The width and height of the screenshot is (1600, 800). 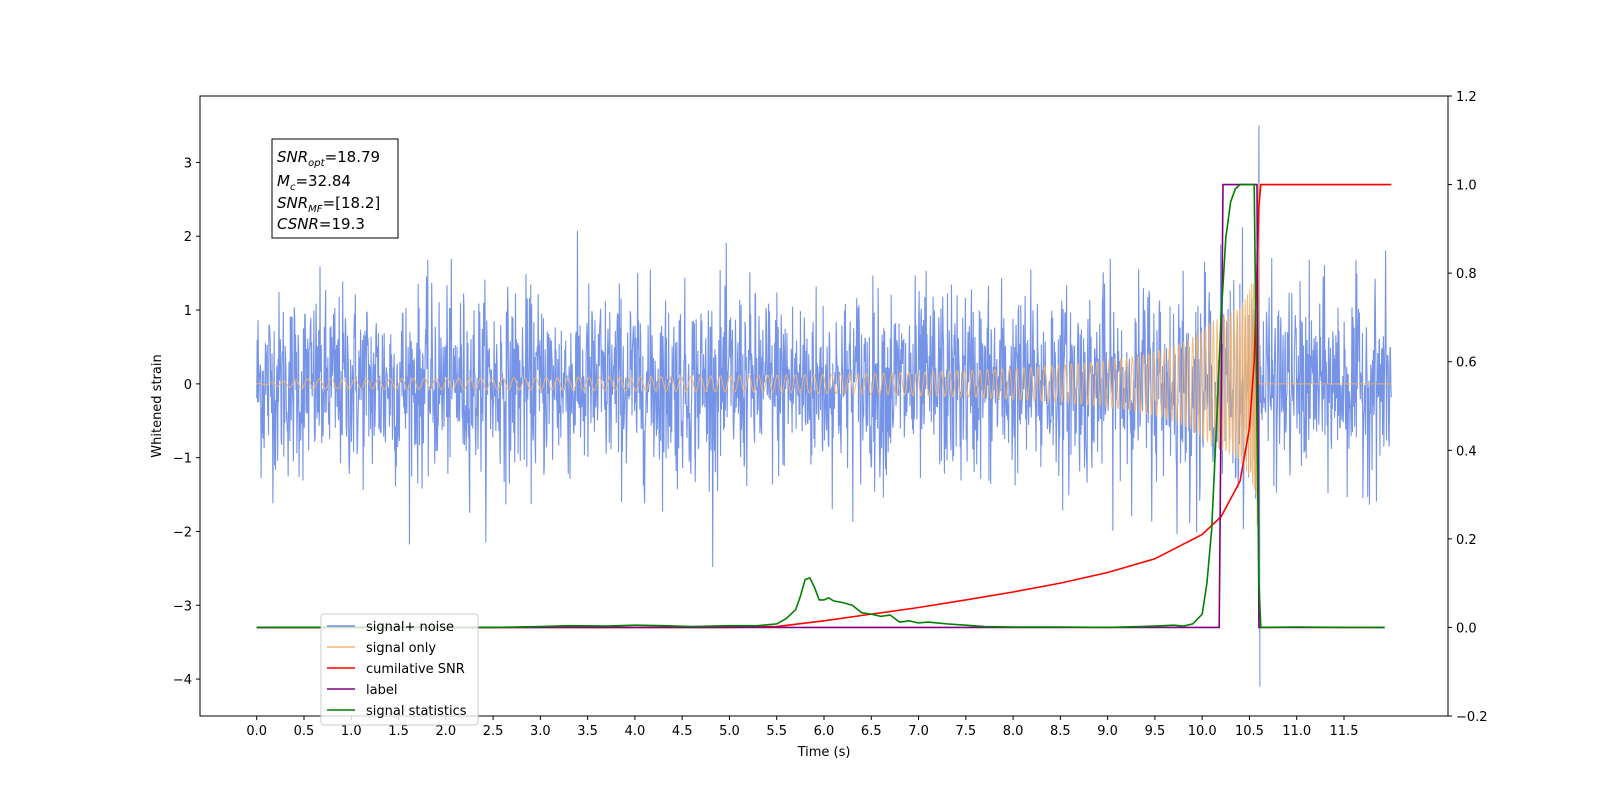 I want to click on x-tick-label: 2.0, so click(x=445, y=731).